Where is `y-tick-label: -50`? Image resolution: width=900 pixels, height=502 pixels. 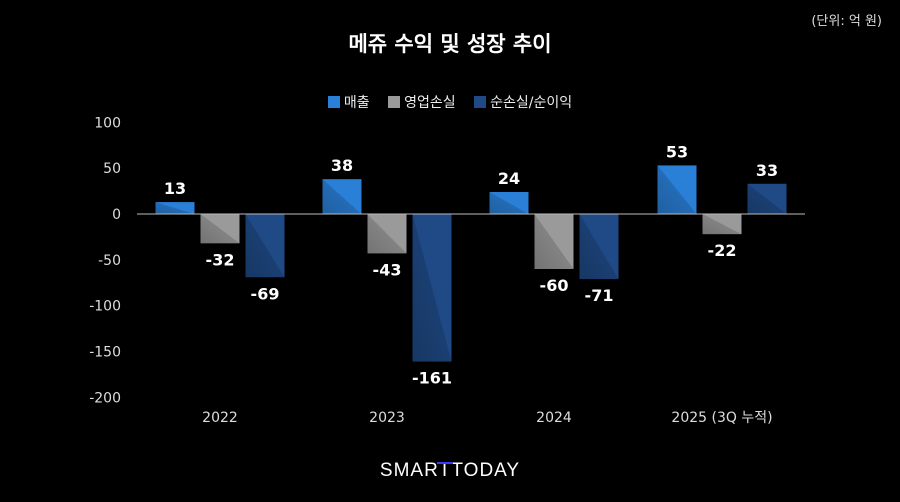 y-tick-label: -50 is located at coordinates (109, 261).